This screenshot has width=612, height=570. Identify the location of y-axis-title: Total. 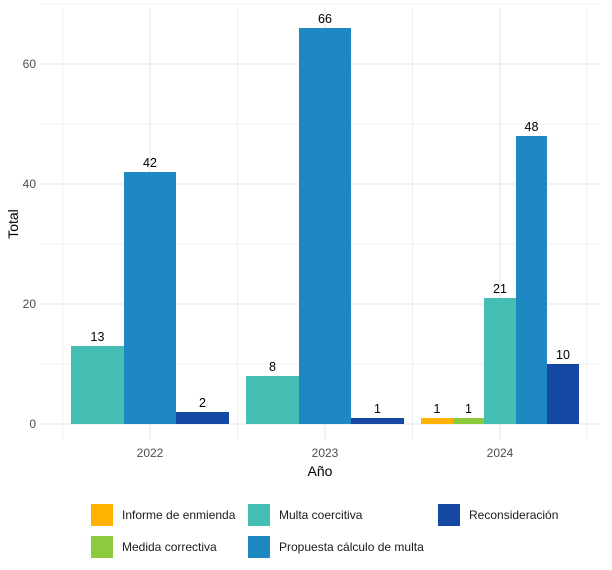
(13, 224).